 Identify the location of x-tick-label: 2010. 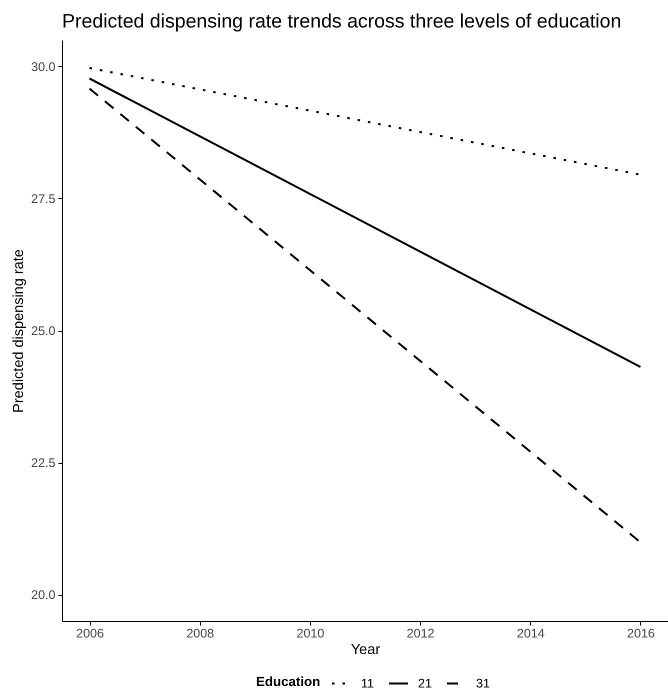
(310, 633).